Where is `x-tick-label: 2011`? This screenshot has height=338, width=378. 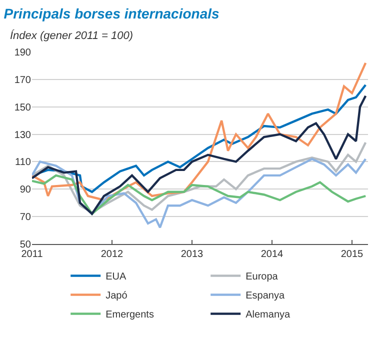
x-tick-label: 2011 is located at coordinates (32, 254).